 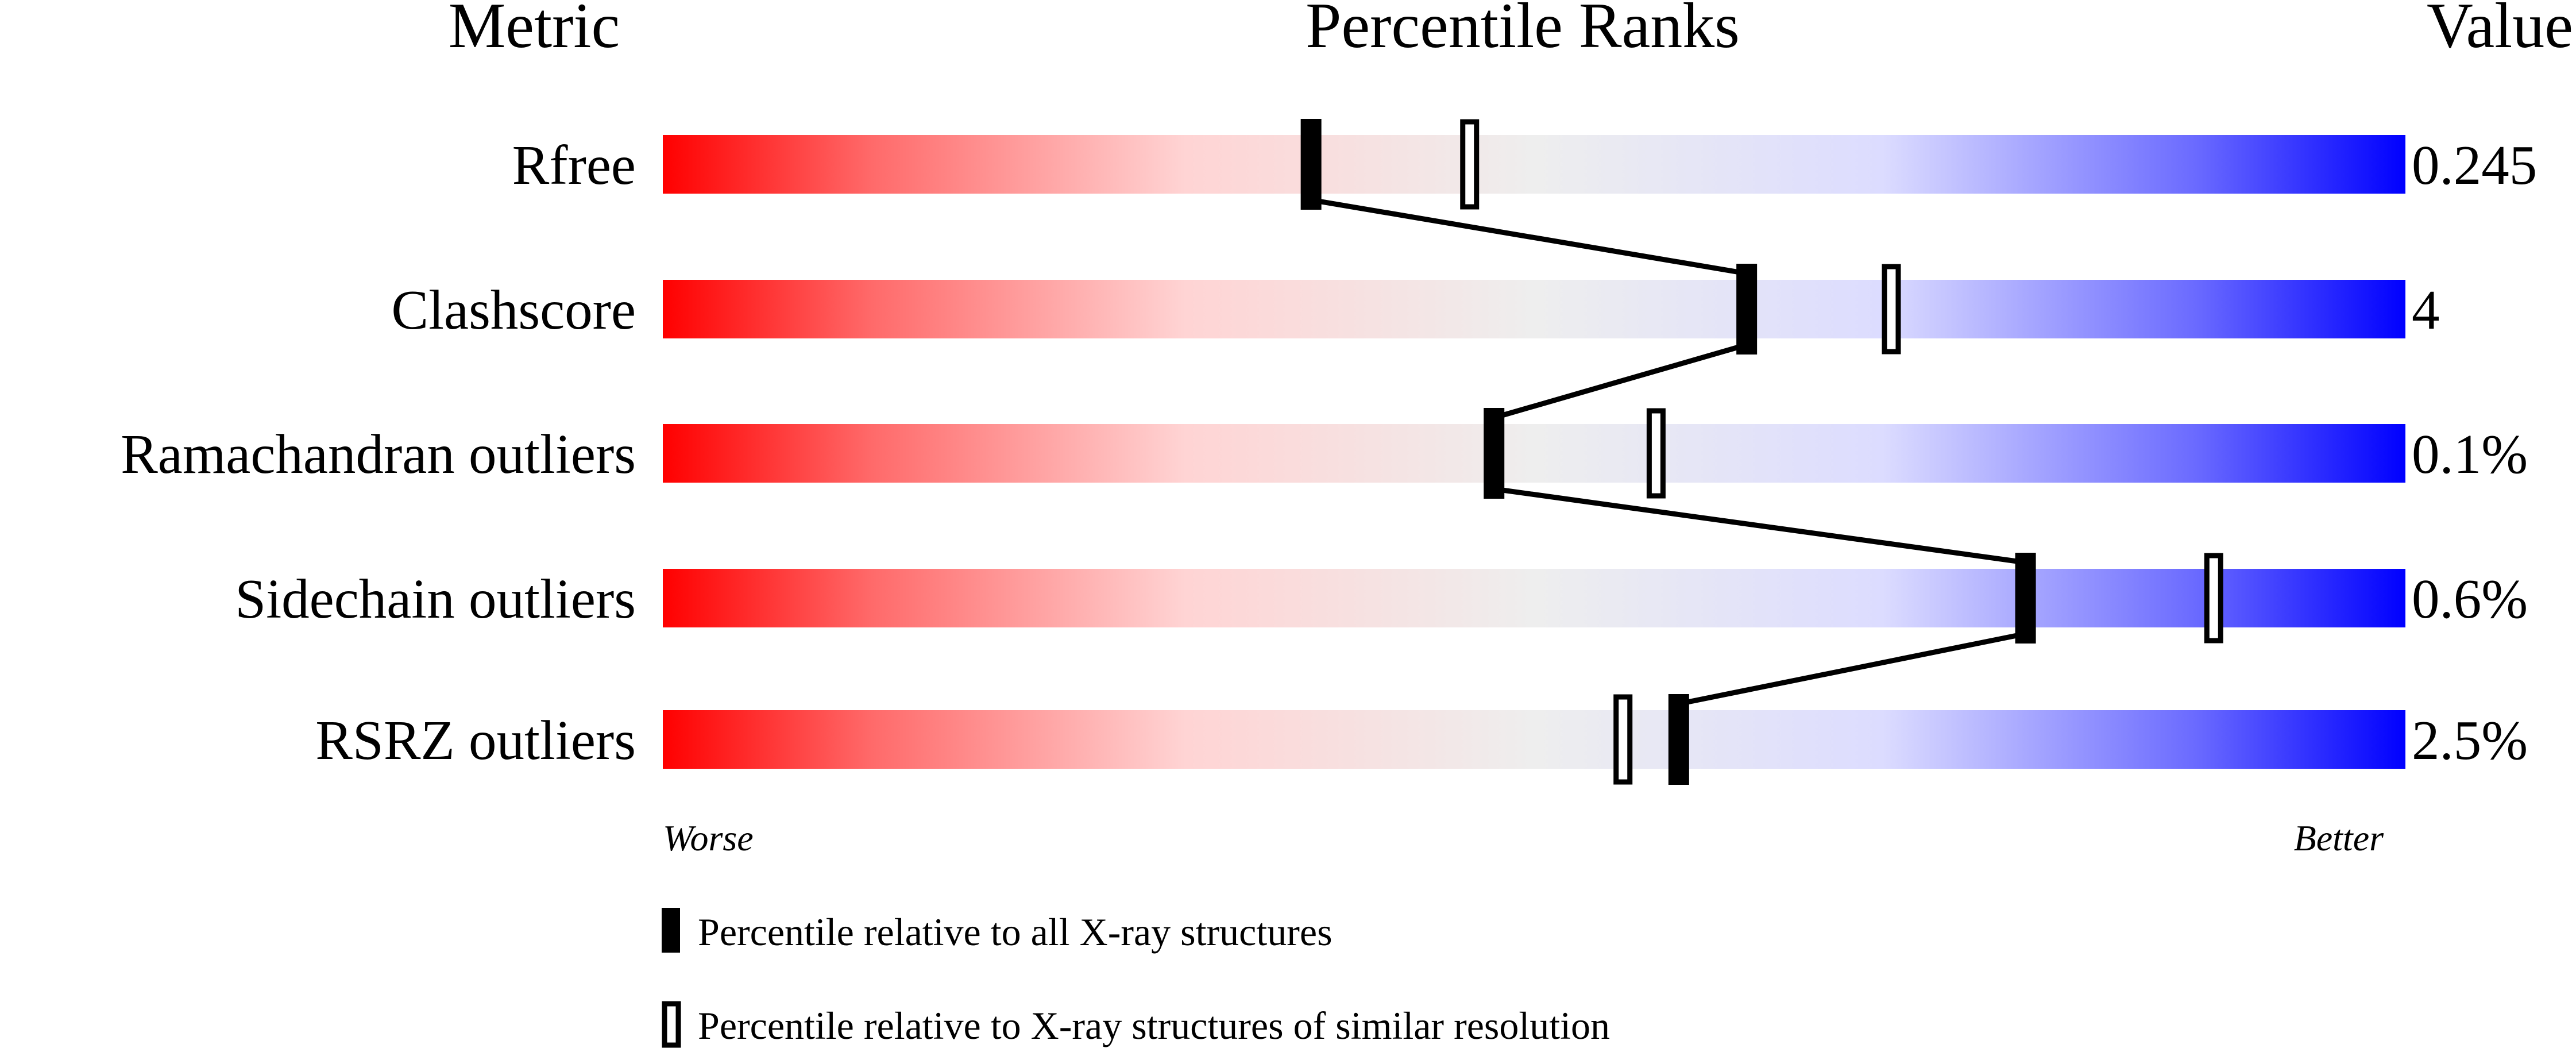 I want to click on metric-value: 4, so click(x=2426, y=310).